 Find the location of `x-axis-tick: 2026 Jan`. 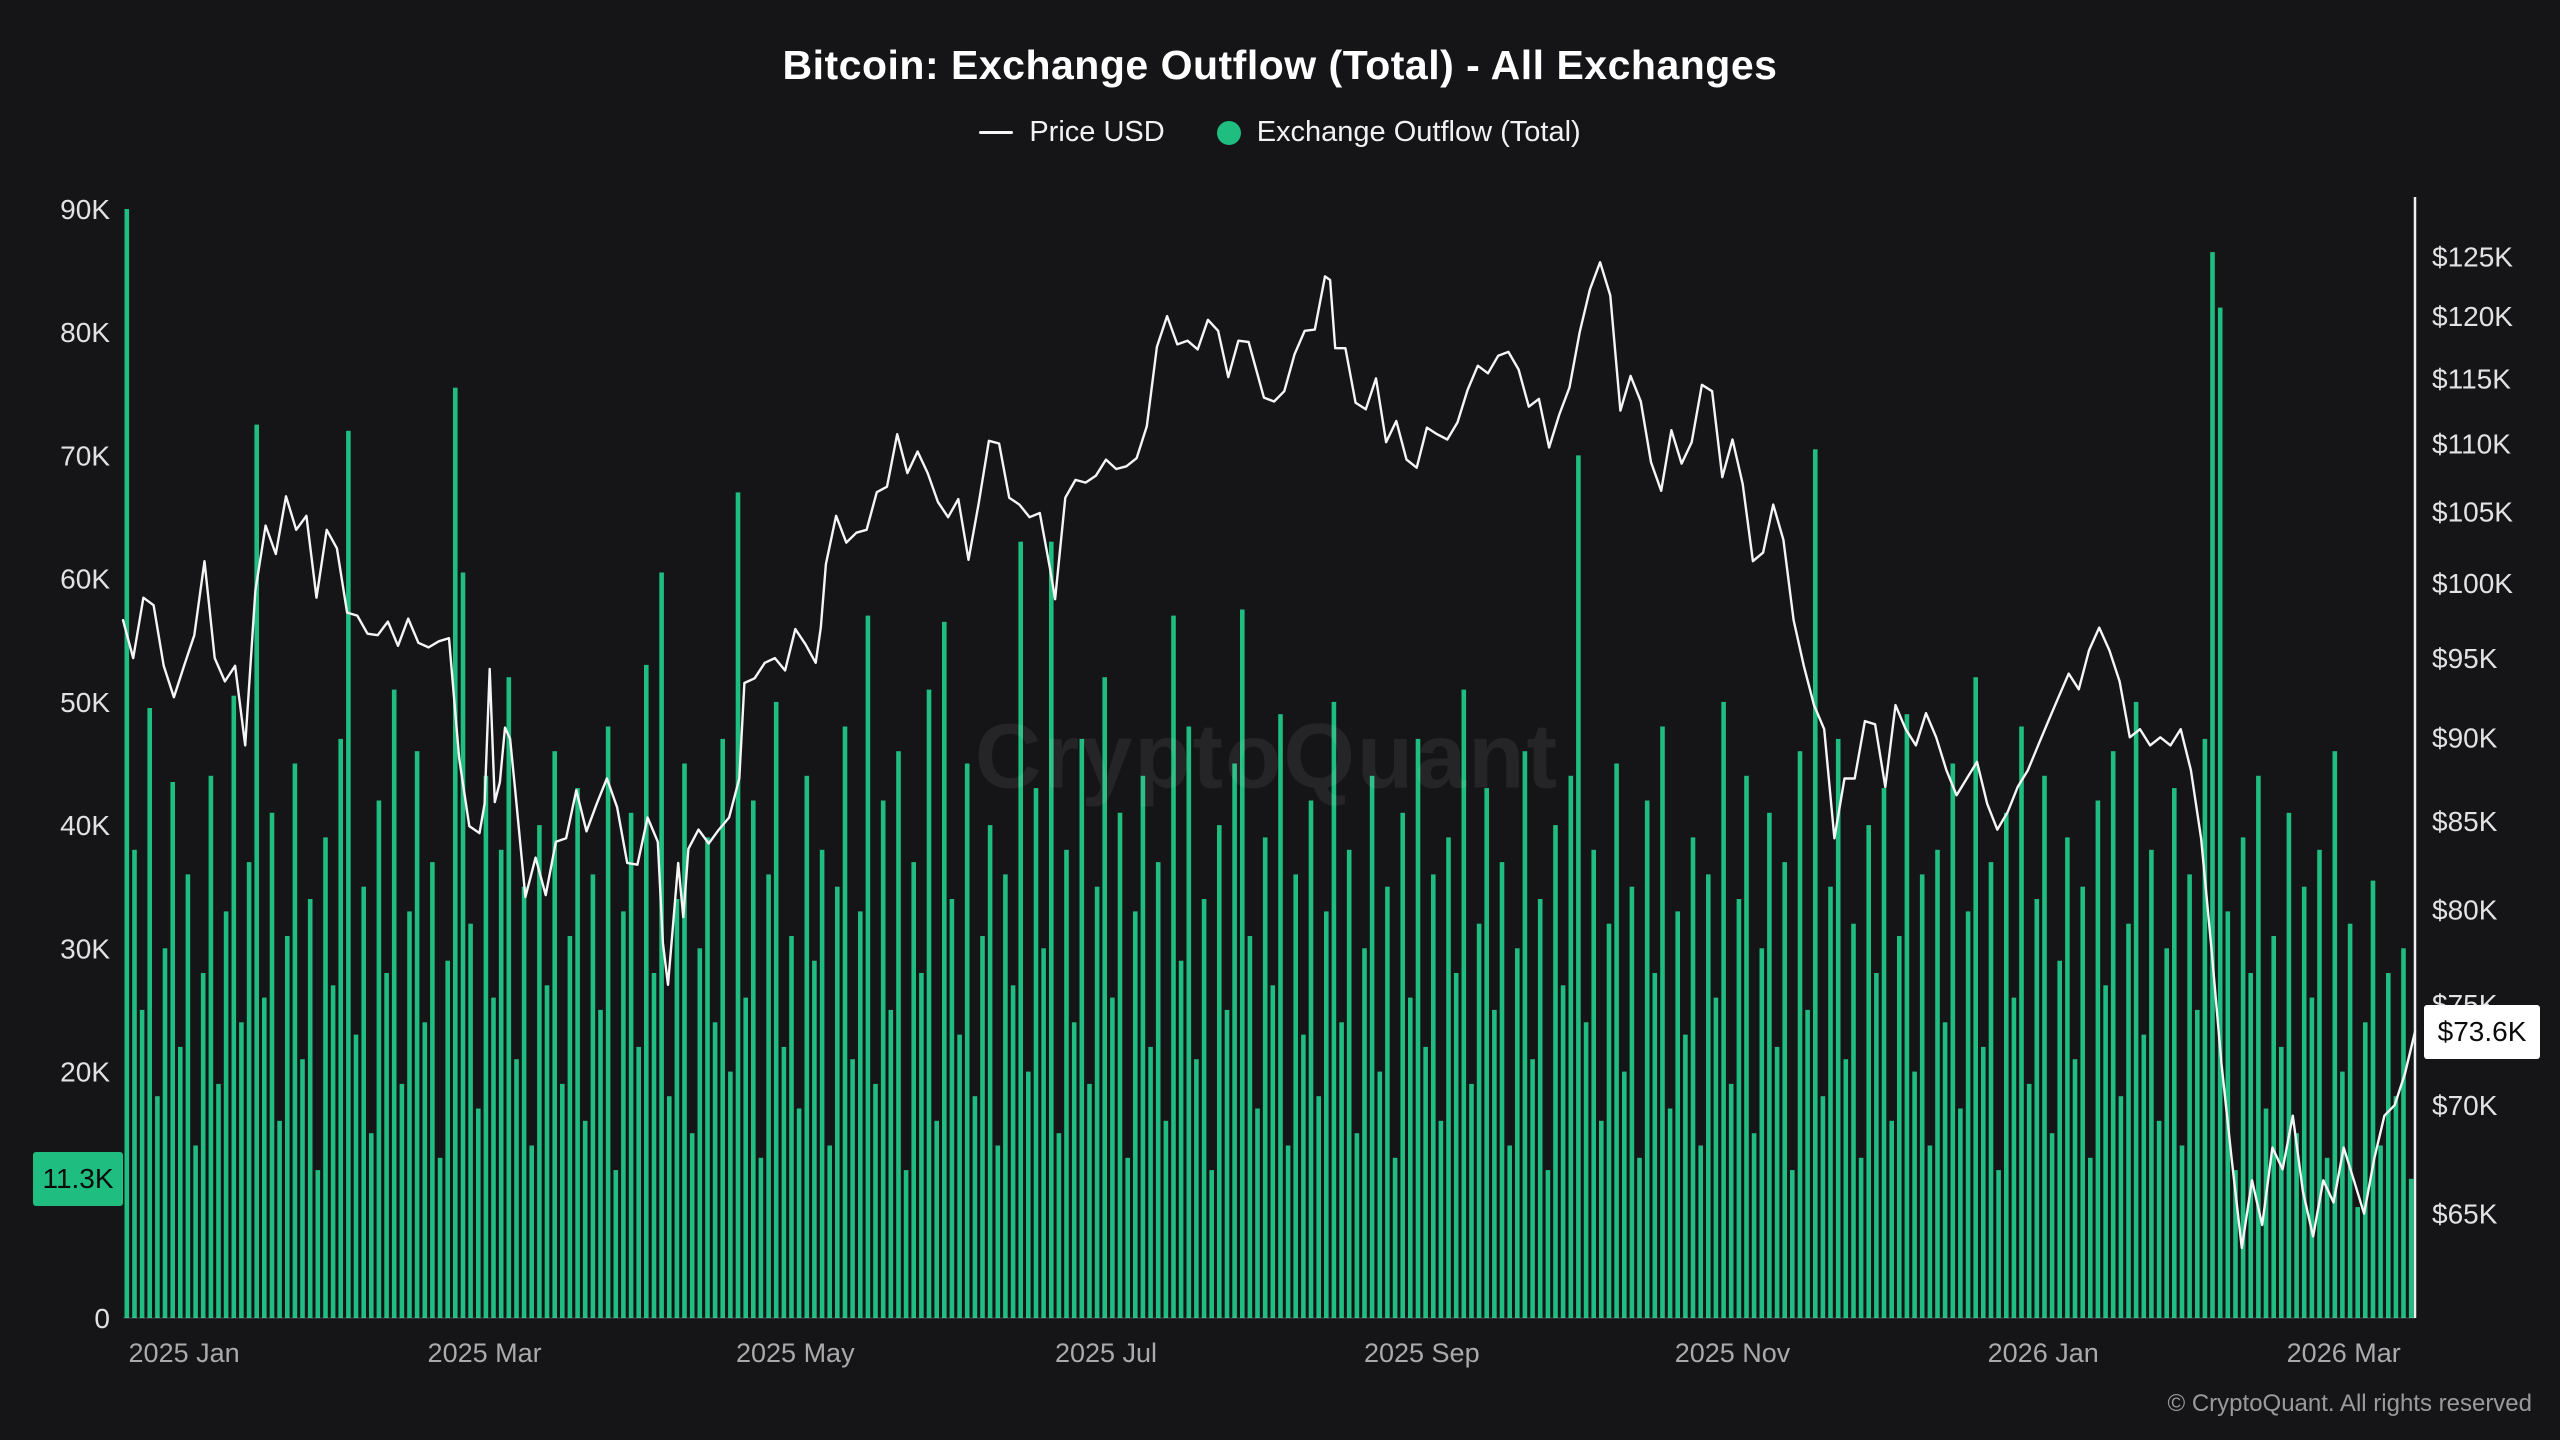

x-axis-tick: 2026 Jan is located at coordinates (2043, 1353).